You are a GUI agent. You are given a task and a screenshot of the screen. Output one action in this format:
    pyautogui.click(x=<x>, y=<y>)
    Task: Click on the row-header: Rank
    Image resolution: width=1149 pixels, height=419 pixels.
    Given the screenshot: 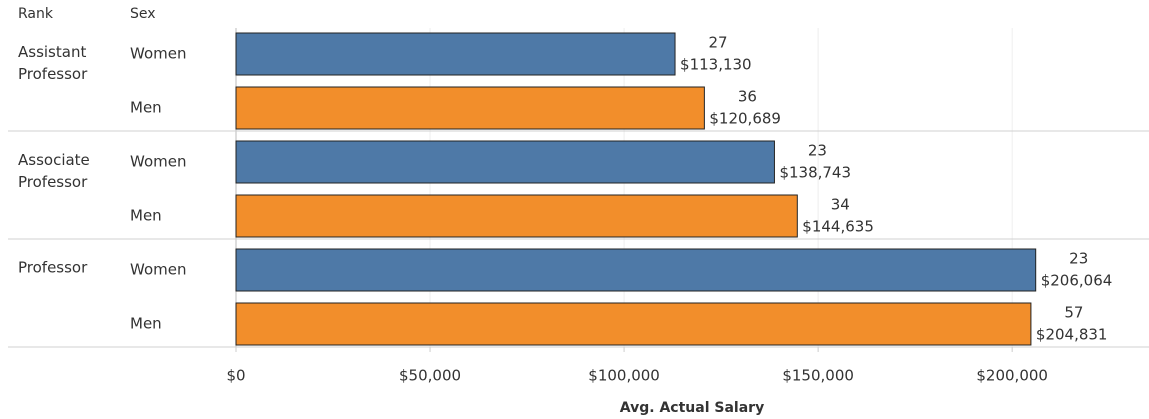 What is the action you would take?
    pyautogui.click(x=36, y=14)
    